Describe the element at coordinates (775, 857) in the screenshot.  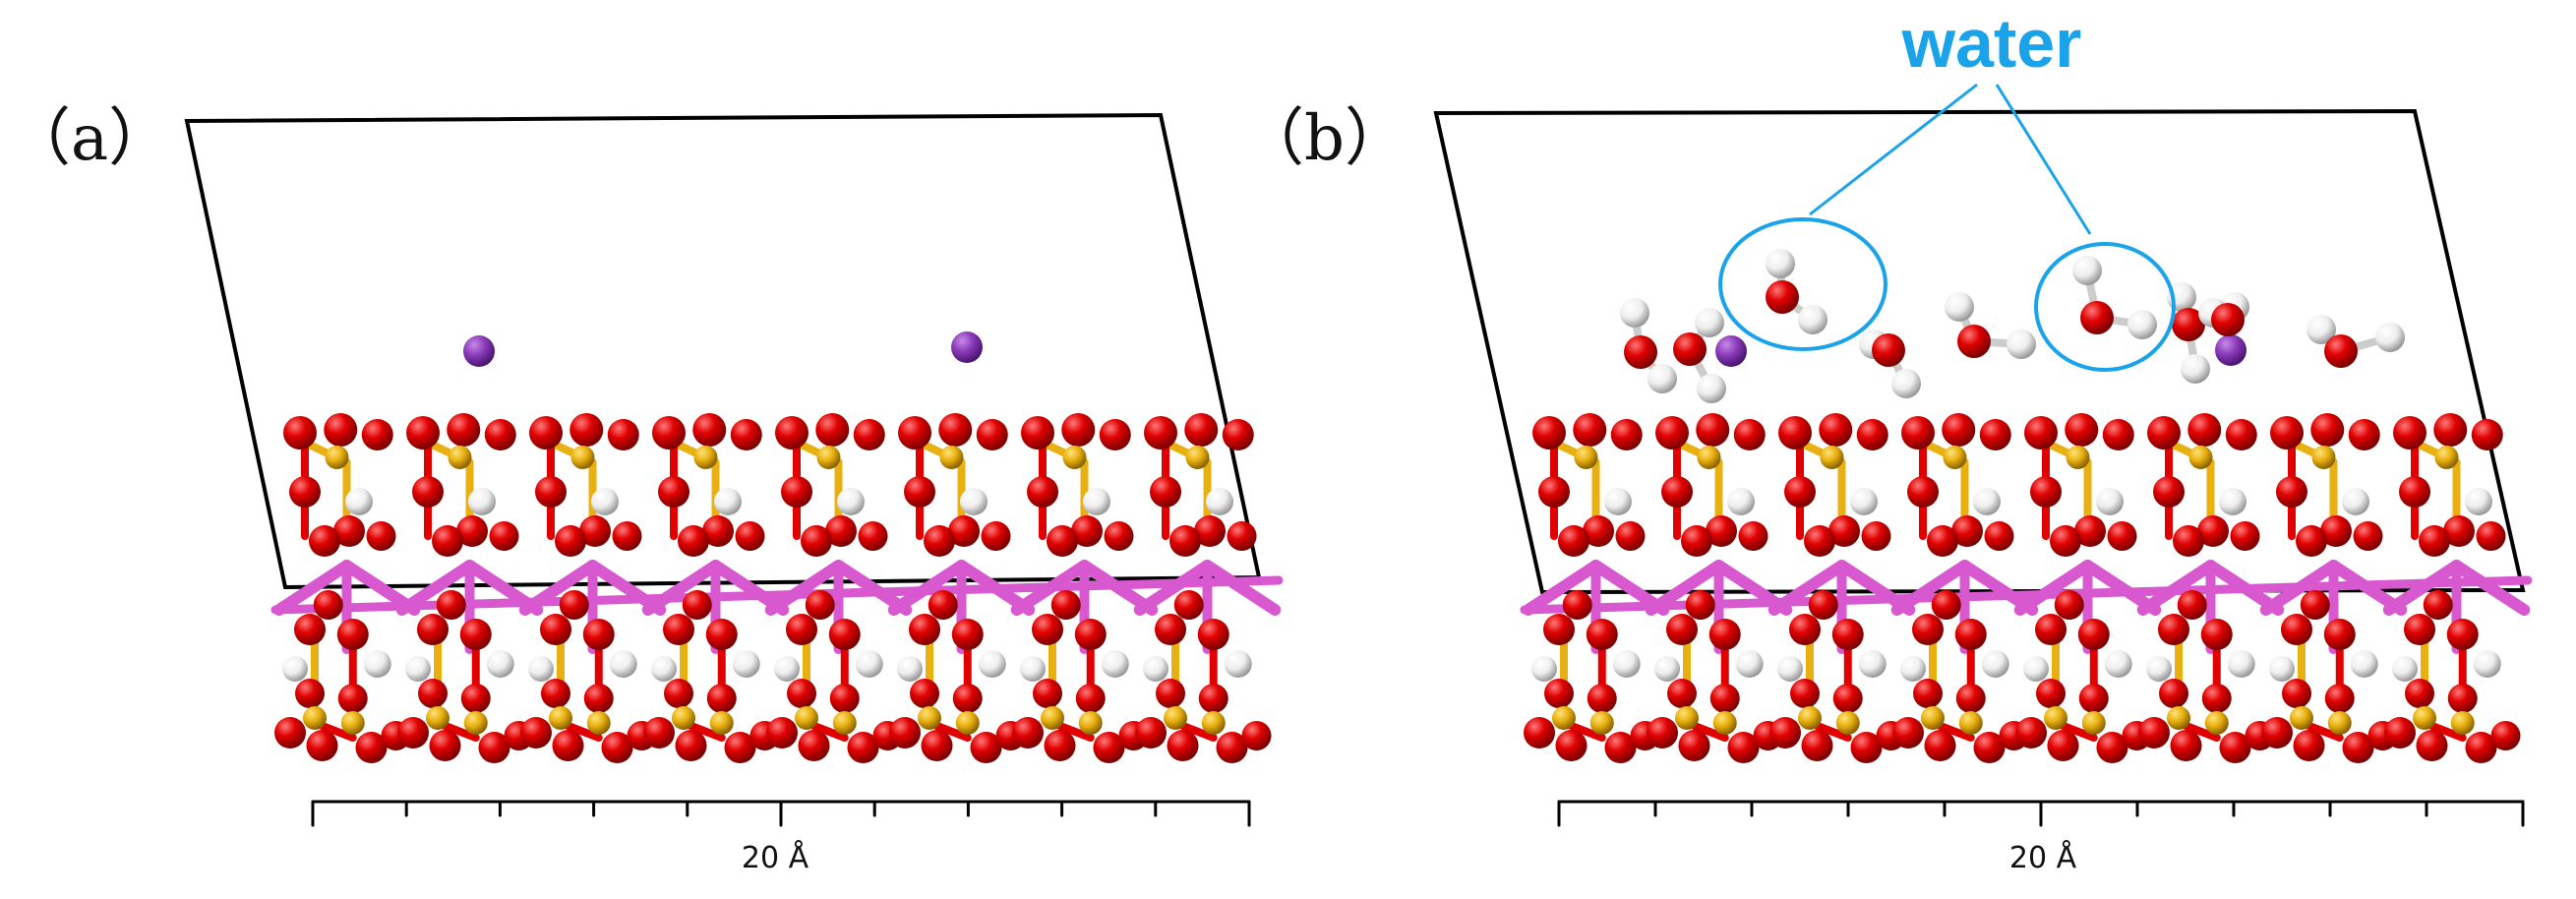
I see `panel-a-scale-label: 20 Å` at that location.